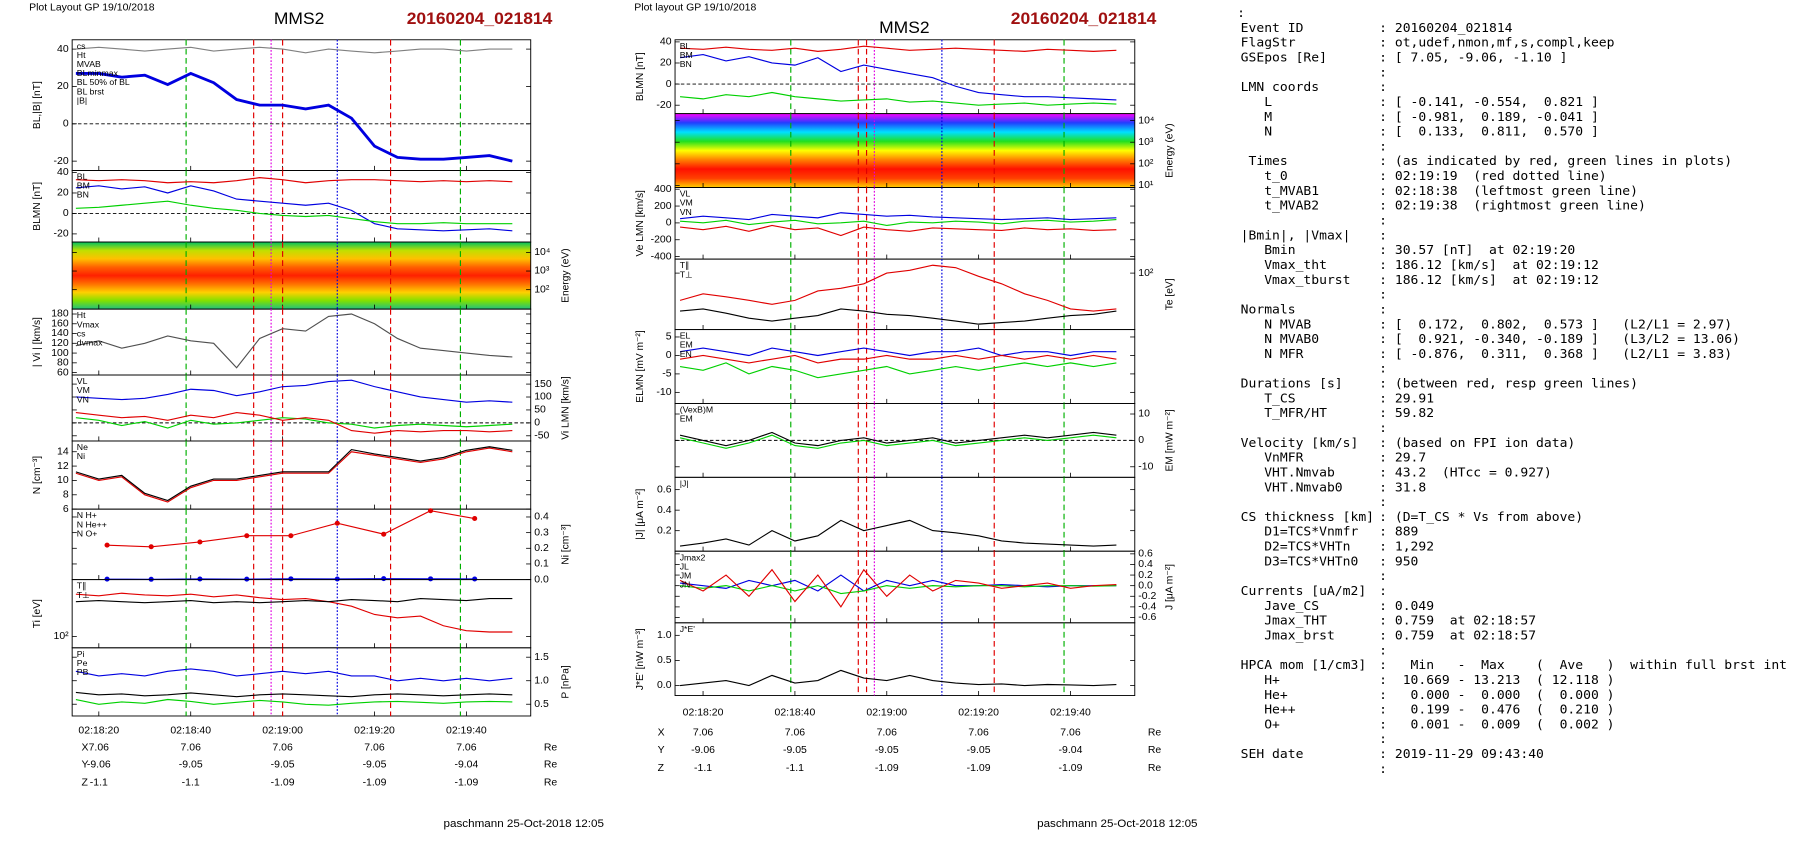 The width and height of the screenshot is (1804, 841). Describe the element at coordinates (696, 410) in the screenshot. I see `series-label: (VexB)M` at that location.